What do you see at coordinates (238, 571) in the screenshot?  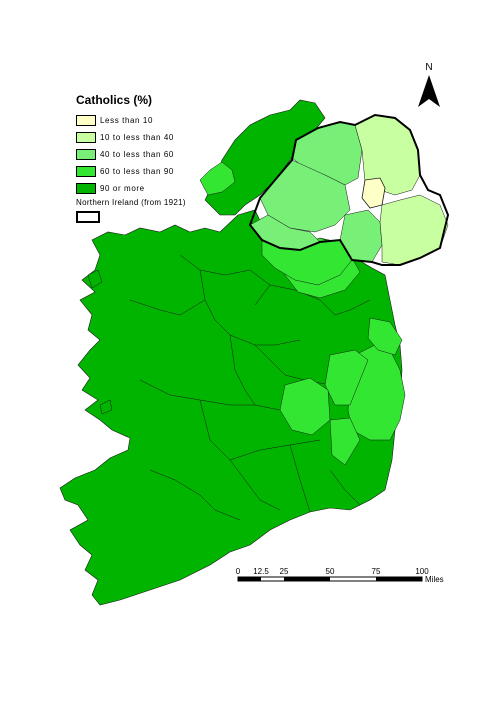 I see `scale-tick-label: 0` at bounding box center [238, 571].